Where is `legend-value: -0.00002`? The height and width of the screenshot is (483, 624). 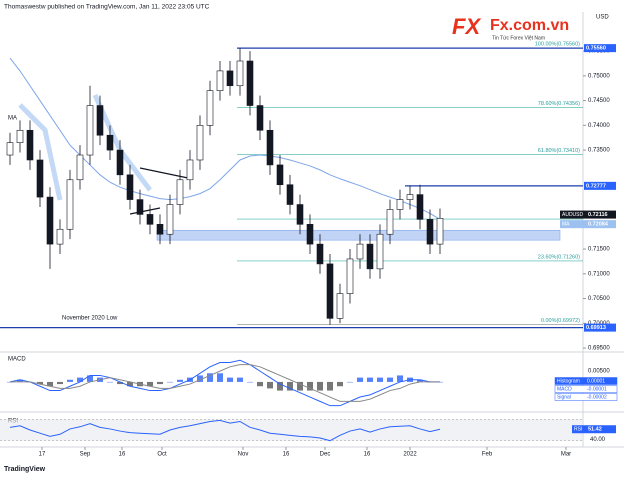
legend-value: -0.00002 is located at coordinates (597, 397).